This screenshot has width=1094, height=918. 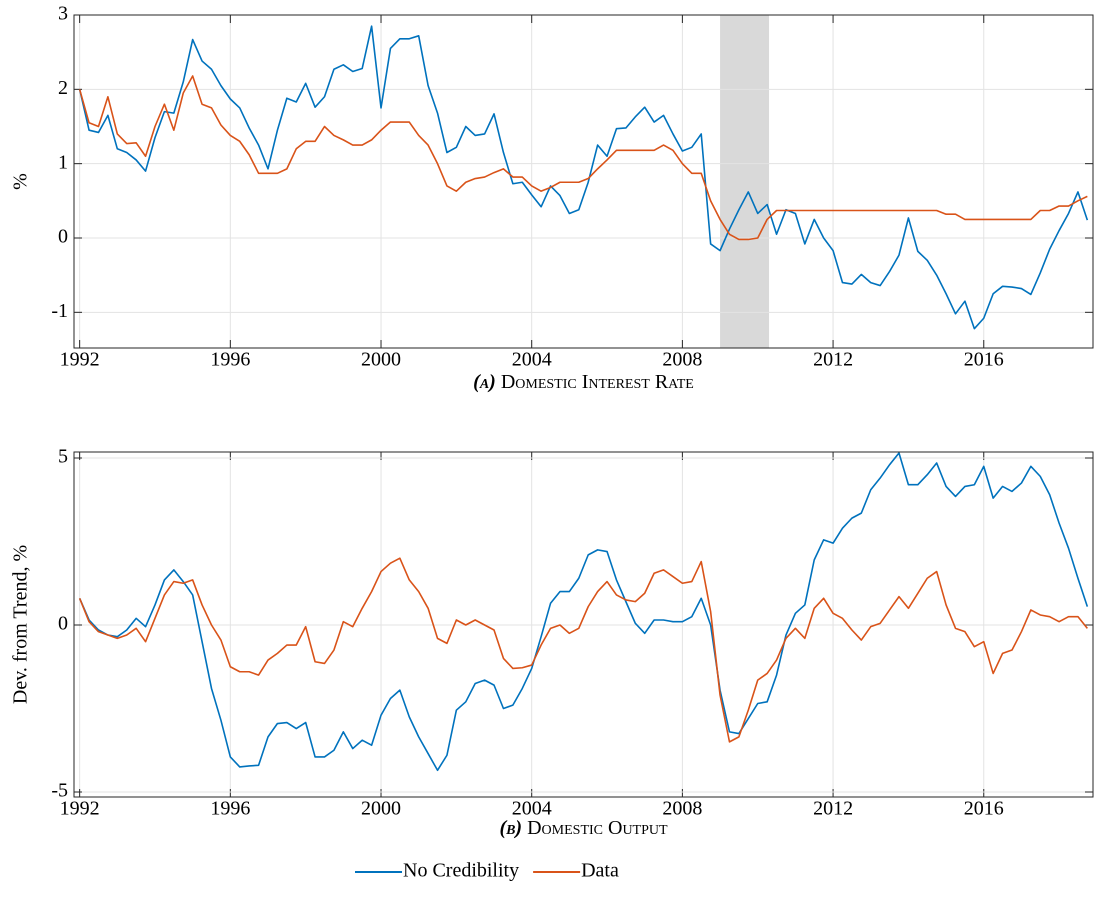 I want to click on caption-label: (a), so click(x=484, y=382).